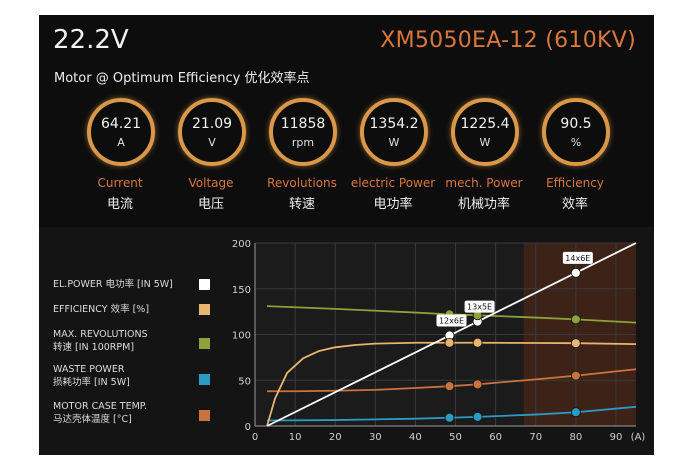  What do you see at coordinates (574, 204) in the screenshot?
I see `gauge-label-cn: 效率` at bounding box center [574, 204].